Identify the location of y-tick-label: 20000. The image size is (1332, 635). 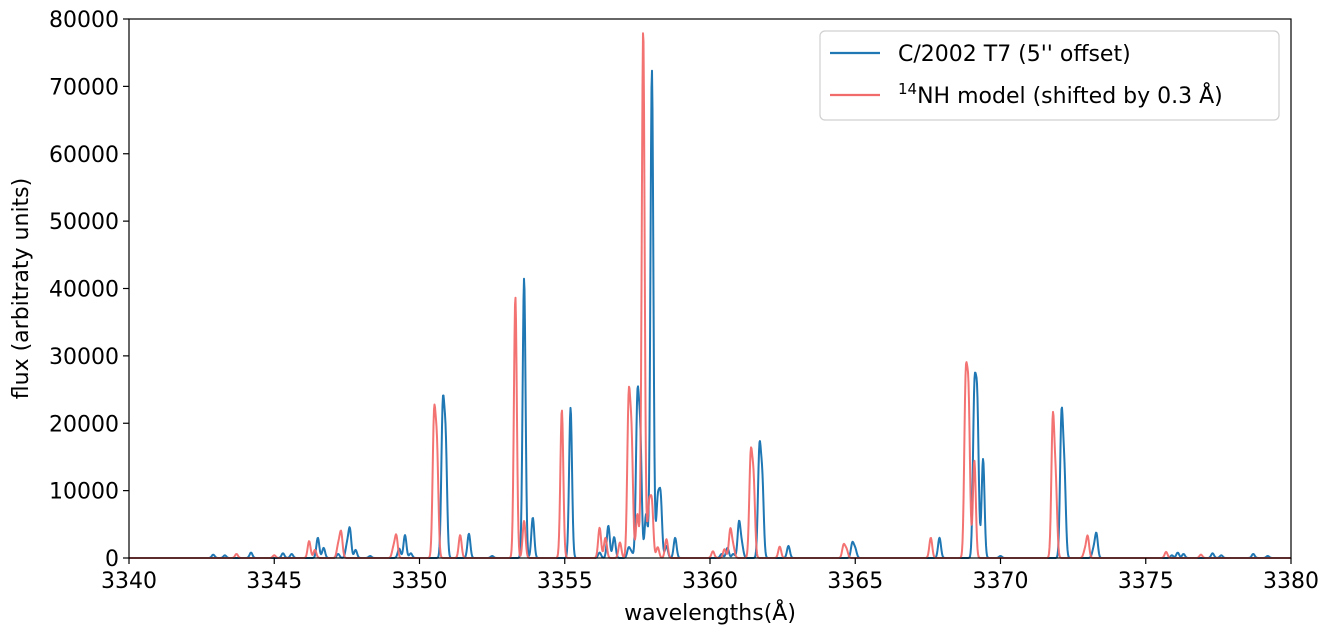
(84, 424).